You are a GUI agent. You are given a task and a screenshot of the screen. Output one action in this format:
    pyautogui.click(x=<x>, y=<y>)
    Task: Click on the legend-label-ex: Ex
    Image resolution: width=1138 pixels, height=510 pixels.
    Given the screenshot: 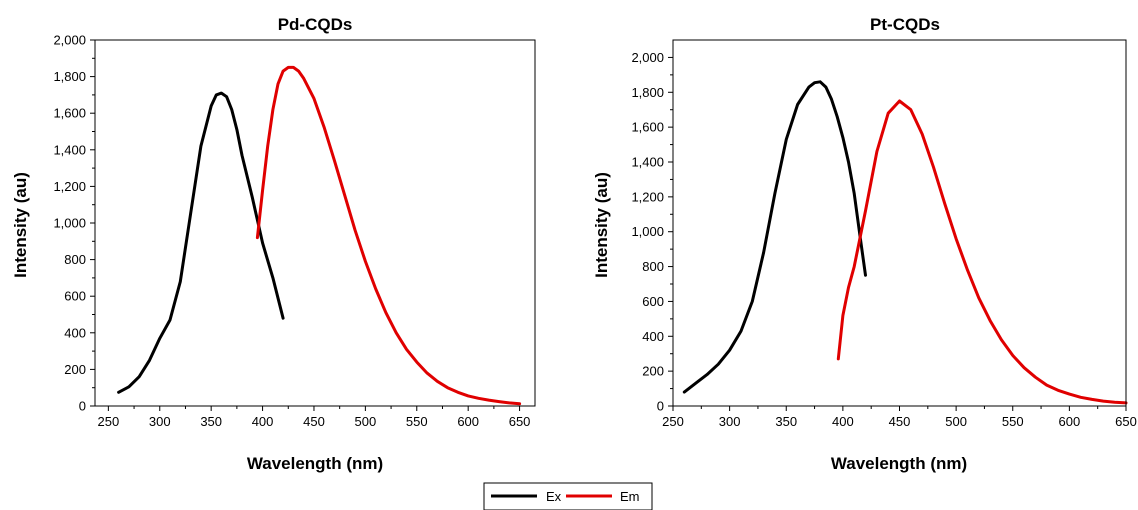 What is the action you would take?
    pyautogui.click(x=554, y=496)
    